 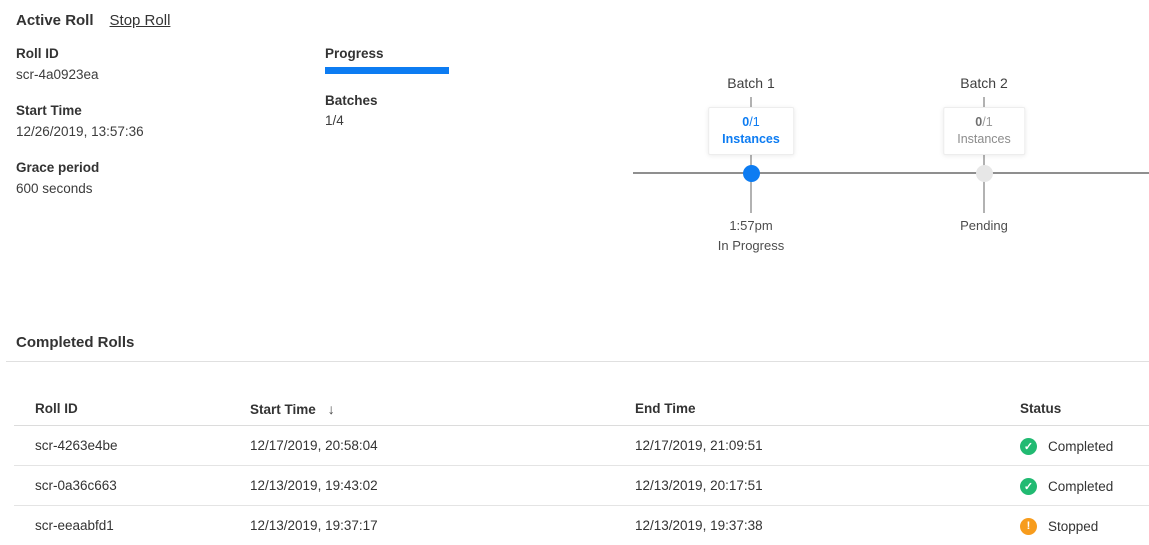 What do you see at coordinates (76, 485) in the screenshot?
I see `cell-roll-id: scr-0a36c663` at bounding box center [76, 485].